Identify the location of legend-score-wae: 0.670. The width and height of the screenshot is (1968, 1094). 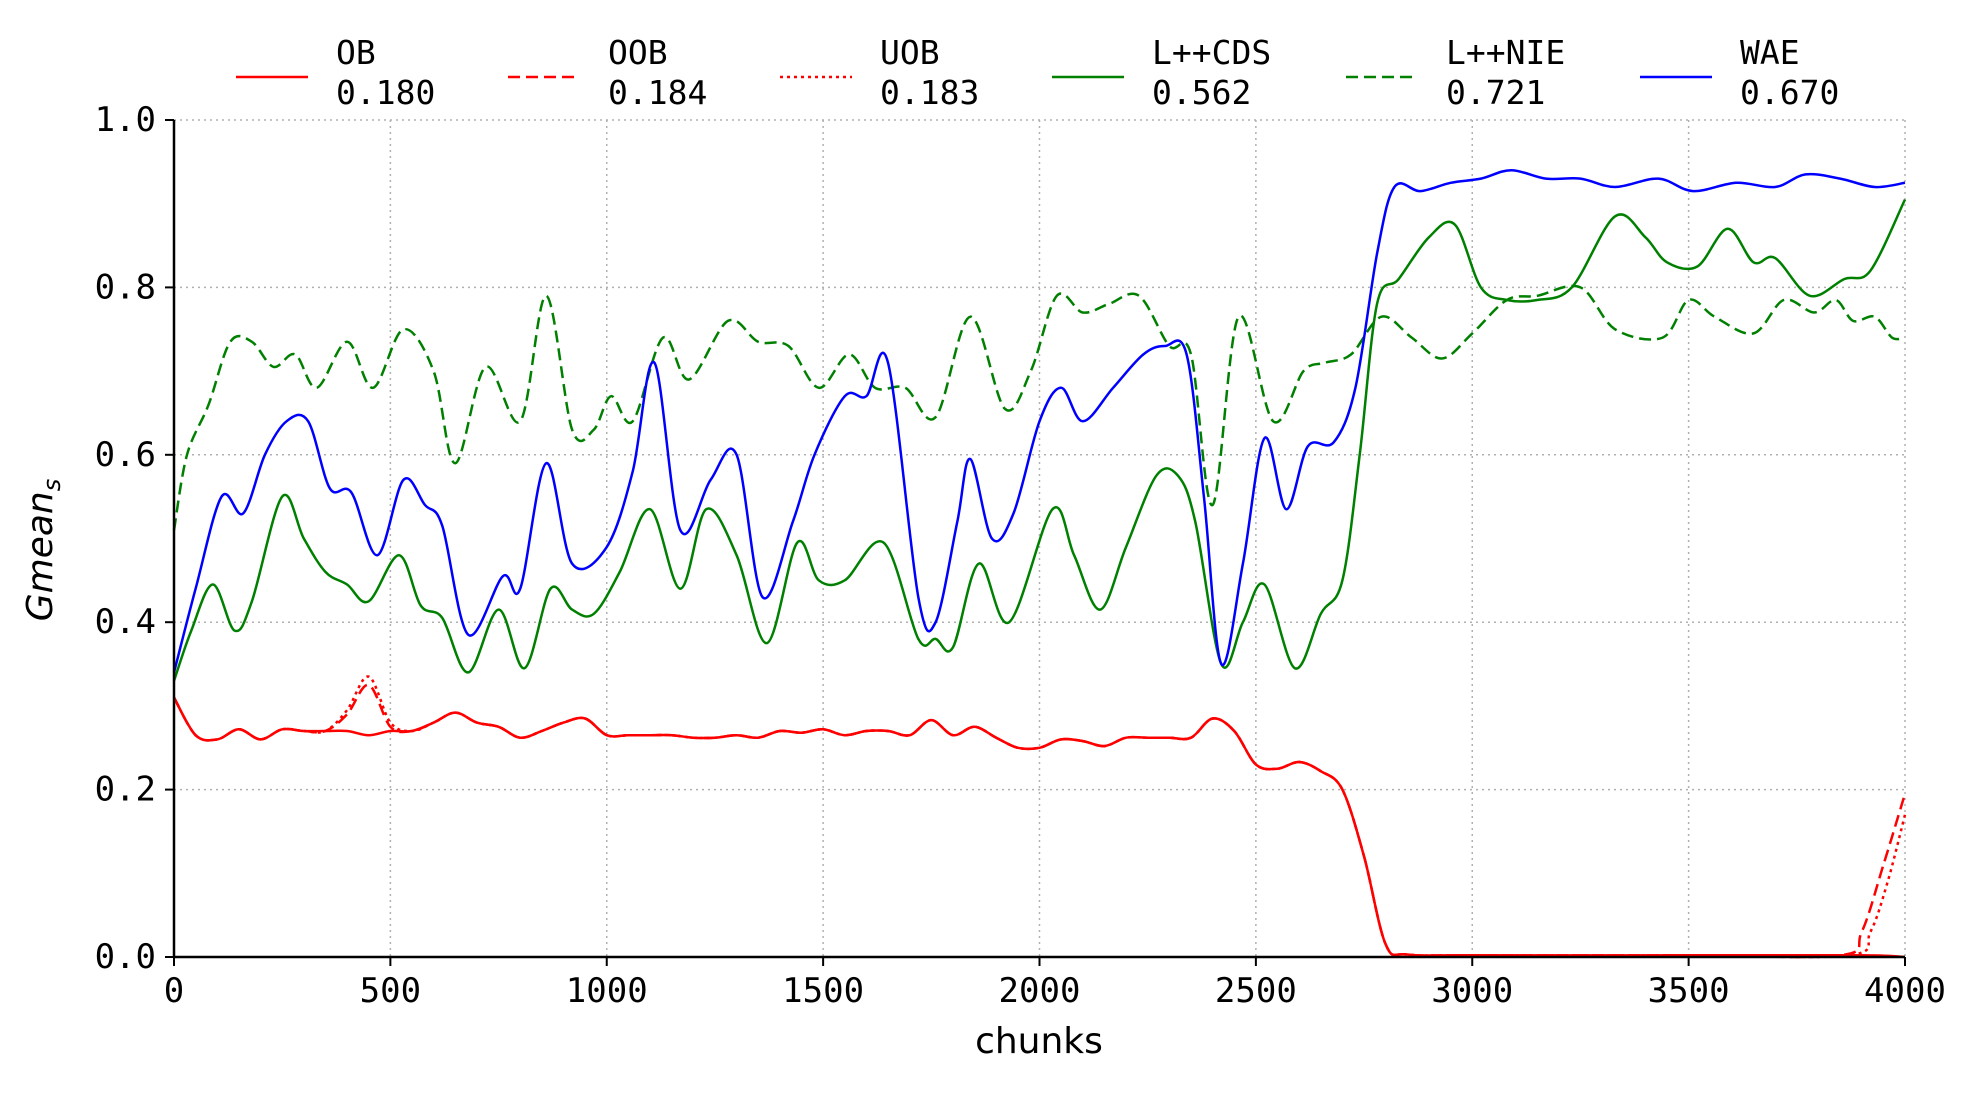
(1789, 92).